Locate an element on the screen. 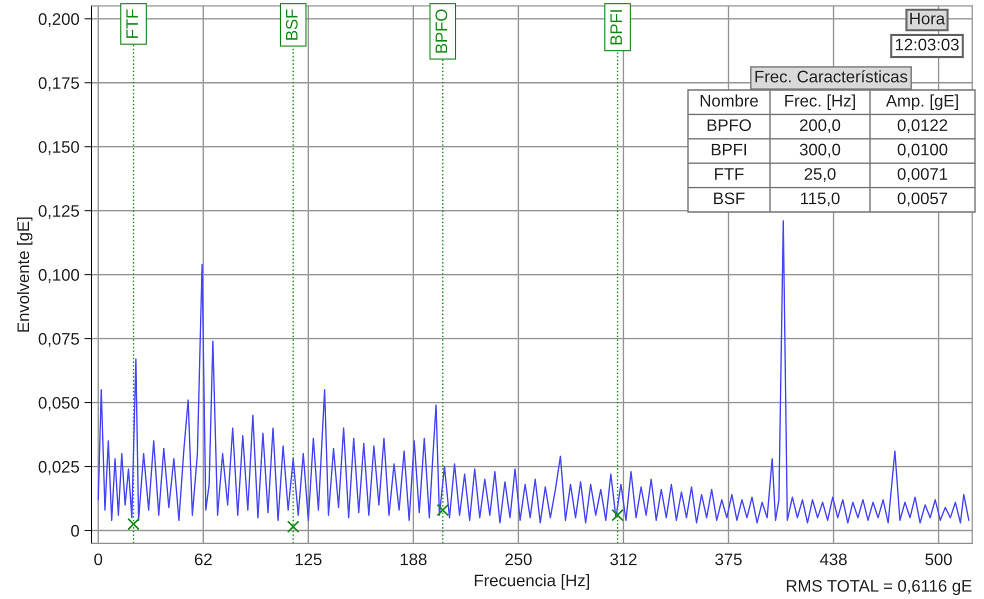  x-tick-label: 438 is located at coordinates (833, 559).